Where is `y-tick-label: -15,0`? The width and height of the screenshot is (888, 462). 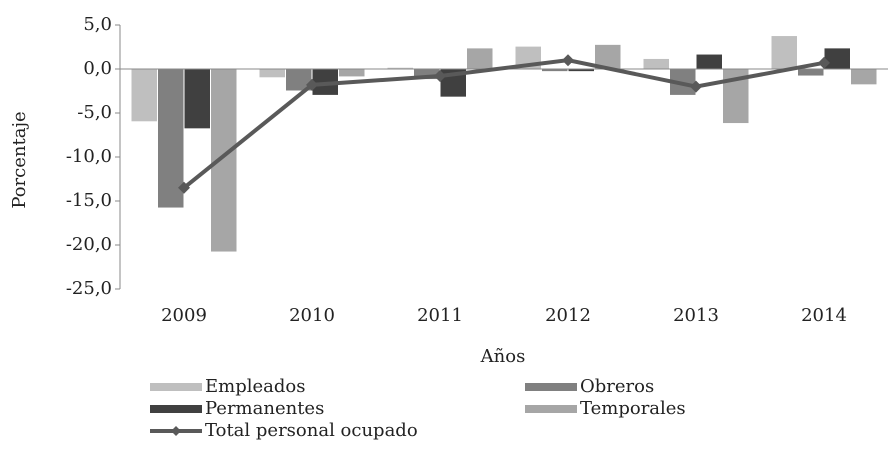
y-tick-label: -15,0 is located at coordinates (89, 200).